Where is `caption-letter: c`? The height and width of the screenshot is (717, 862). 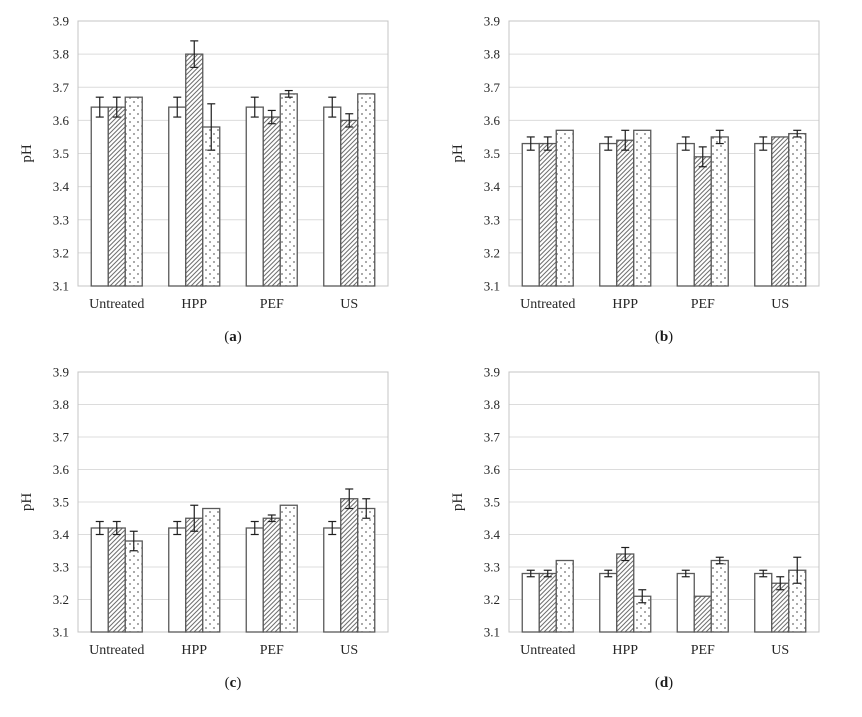
caption-letter: c is located at coordinates (233, 683).